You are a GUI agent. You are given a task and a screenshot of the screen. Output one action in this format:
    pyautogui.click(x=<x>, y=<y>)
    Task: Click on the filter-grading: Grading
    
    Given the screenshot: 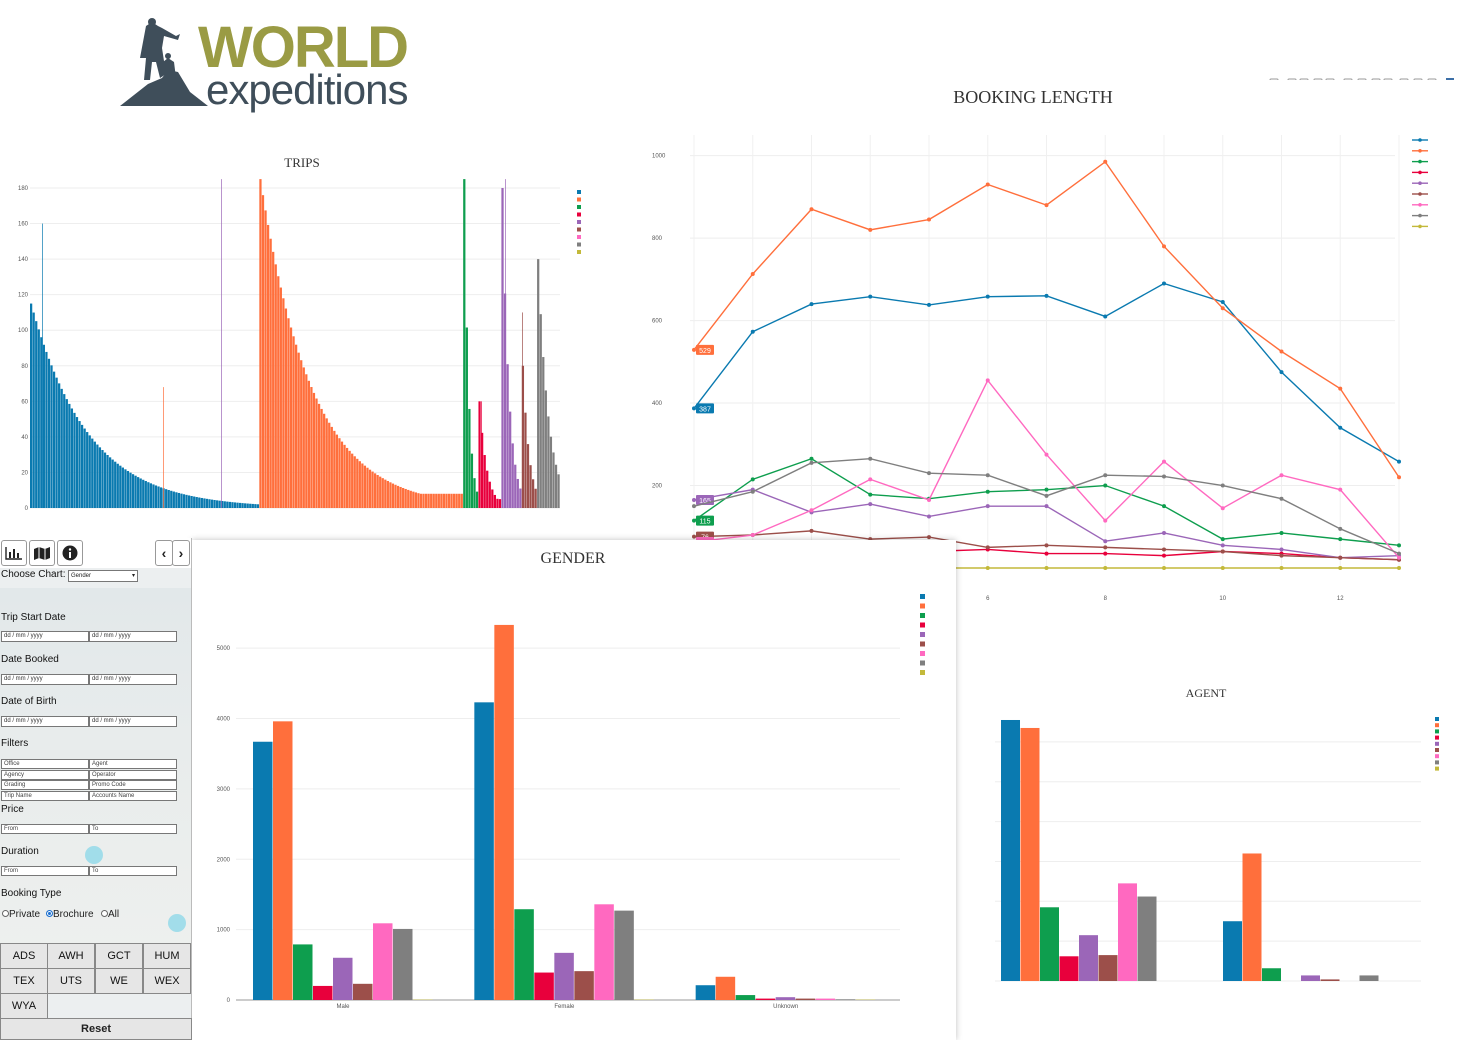 What is the action you would take?
    pyautogui.click(x=45, y=785)
    